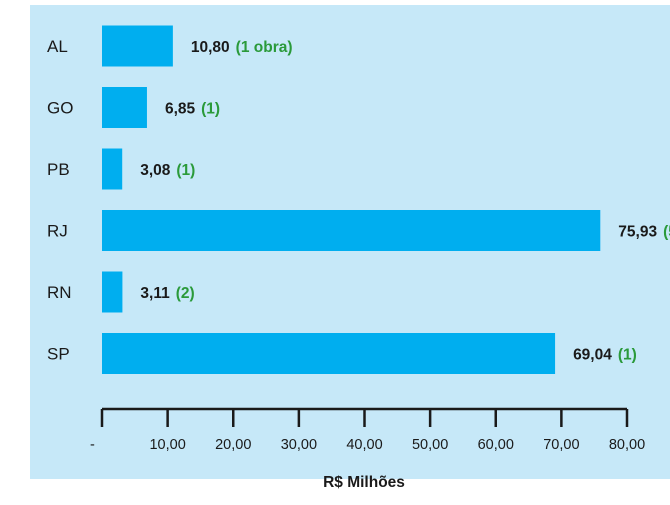 The image size is (670, 505). I want to click on bar-group-pb: PB 3,08 (1), so click(121, 169).